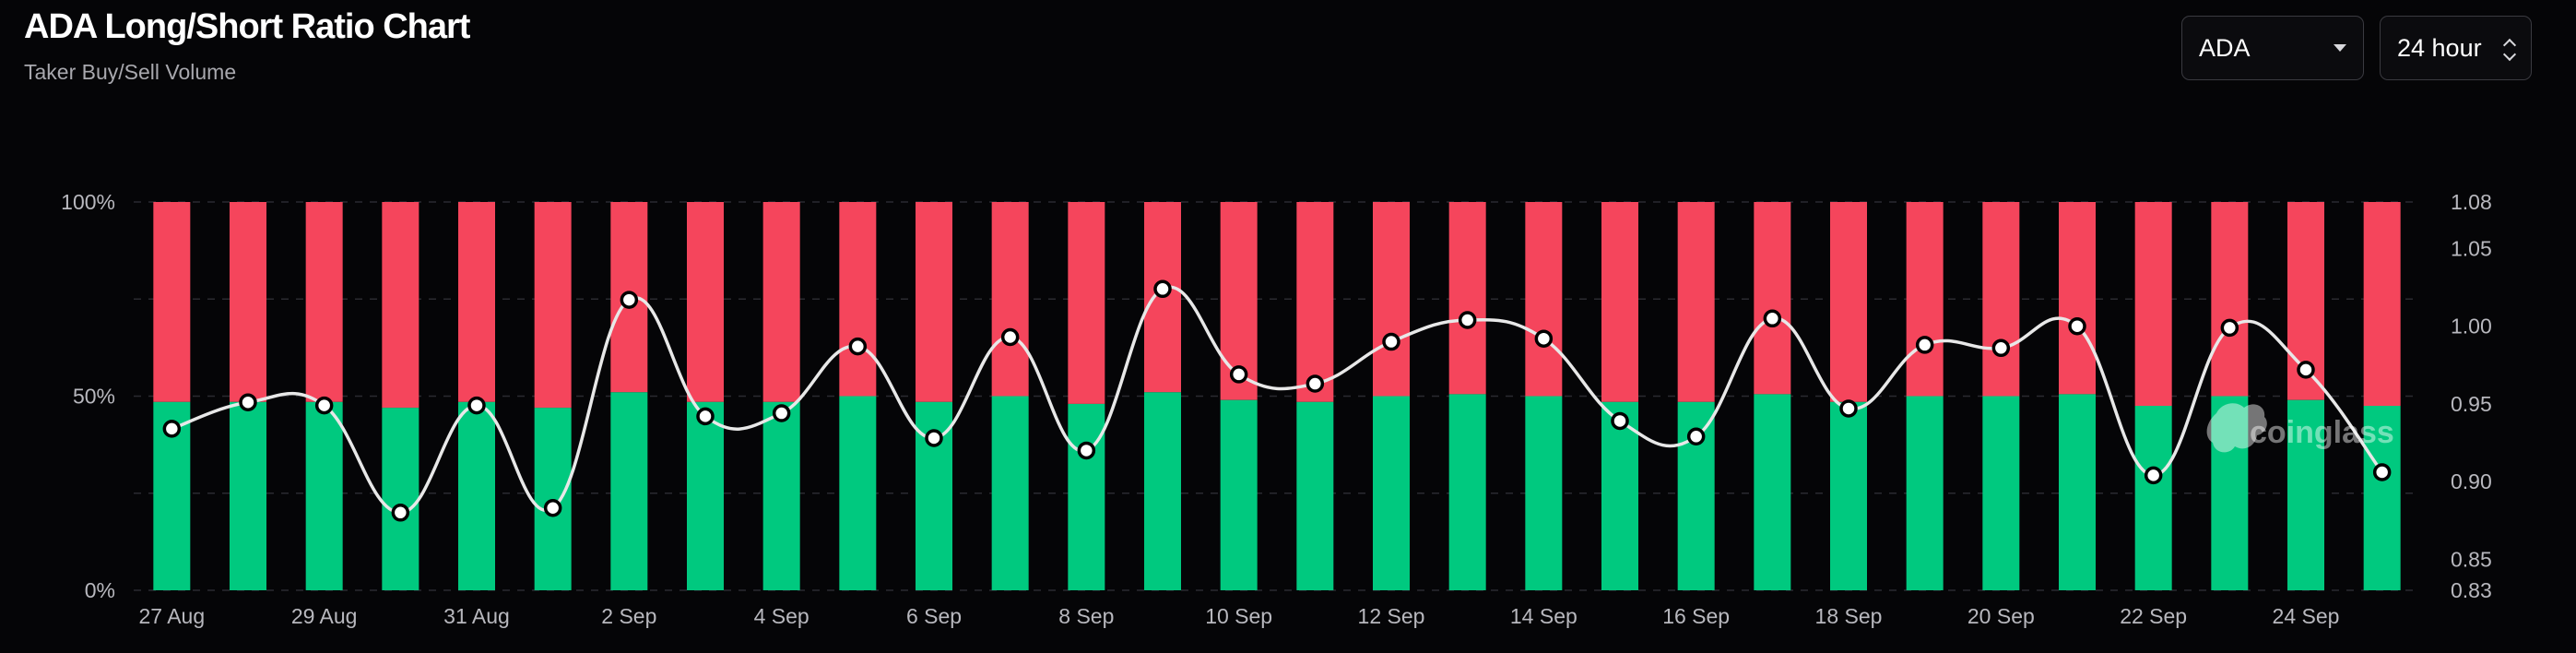  Describe the element at coordinates (172, 616) in the screenshot. I see `x-tick-label: 27 Aug` at that location.